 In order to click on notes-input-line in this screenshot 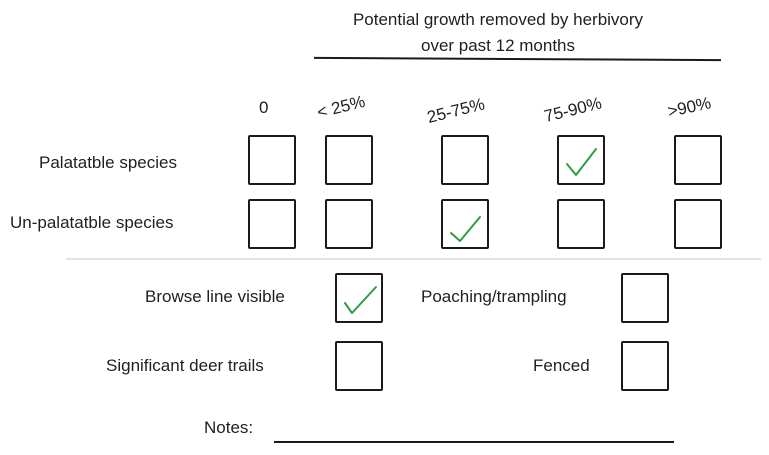, I will do `click(474, 442)`.